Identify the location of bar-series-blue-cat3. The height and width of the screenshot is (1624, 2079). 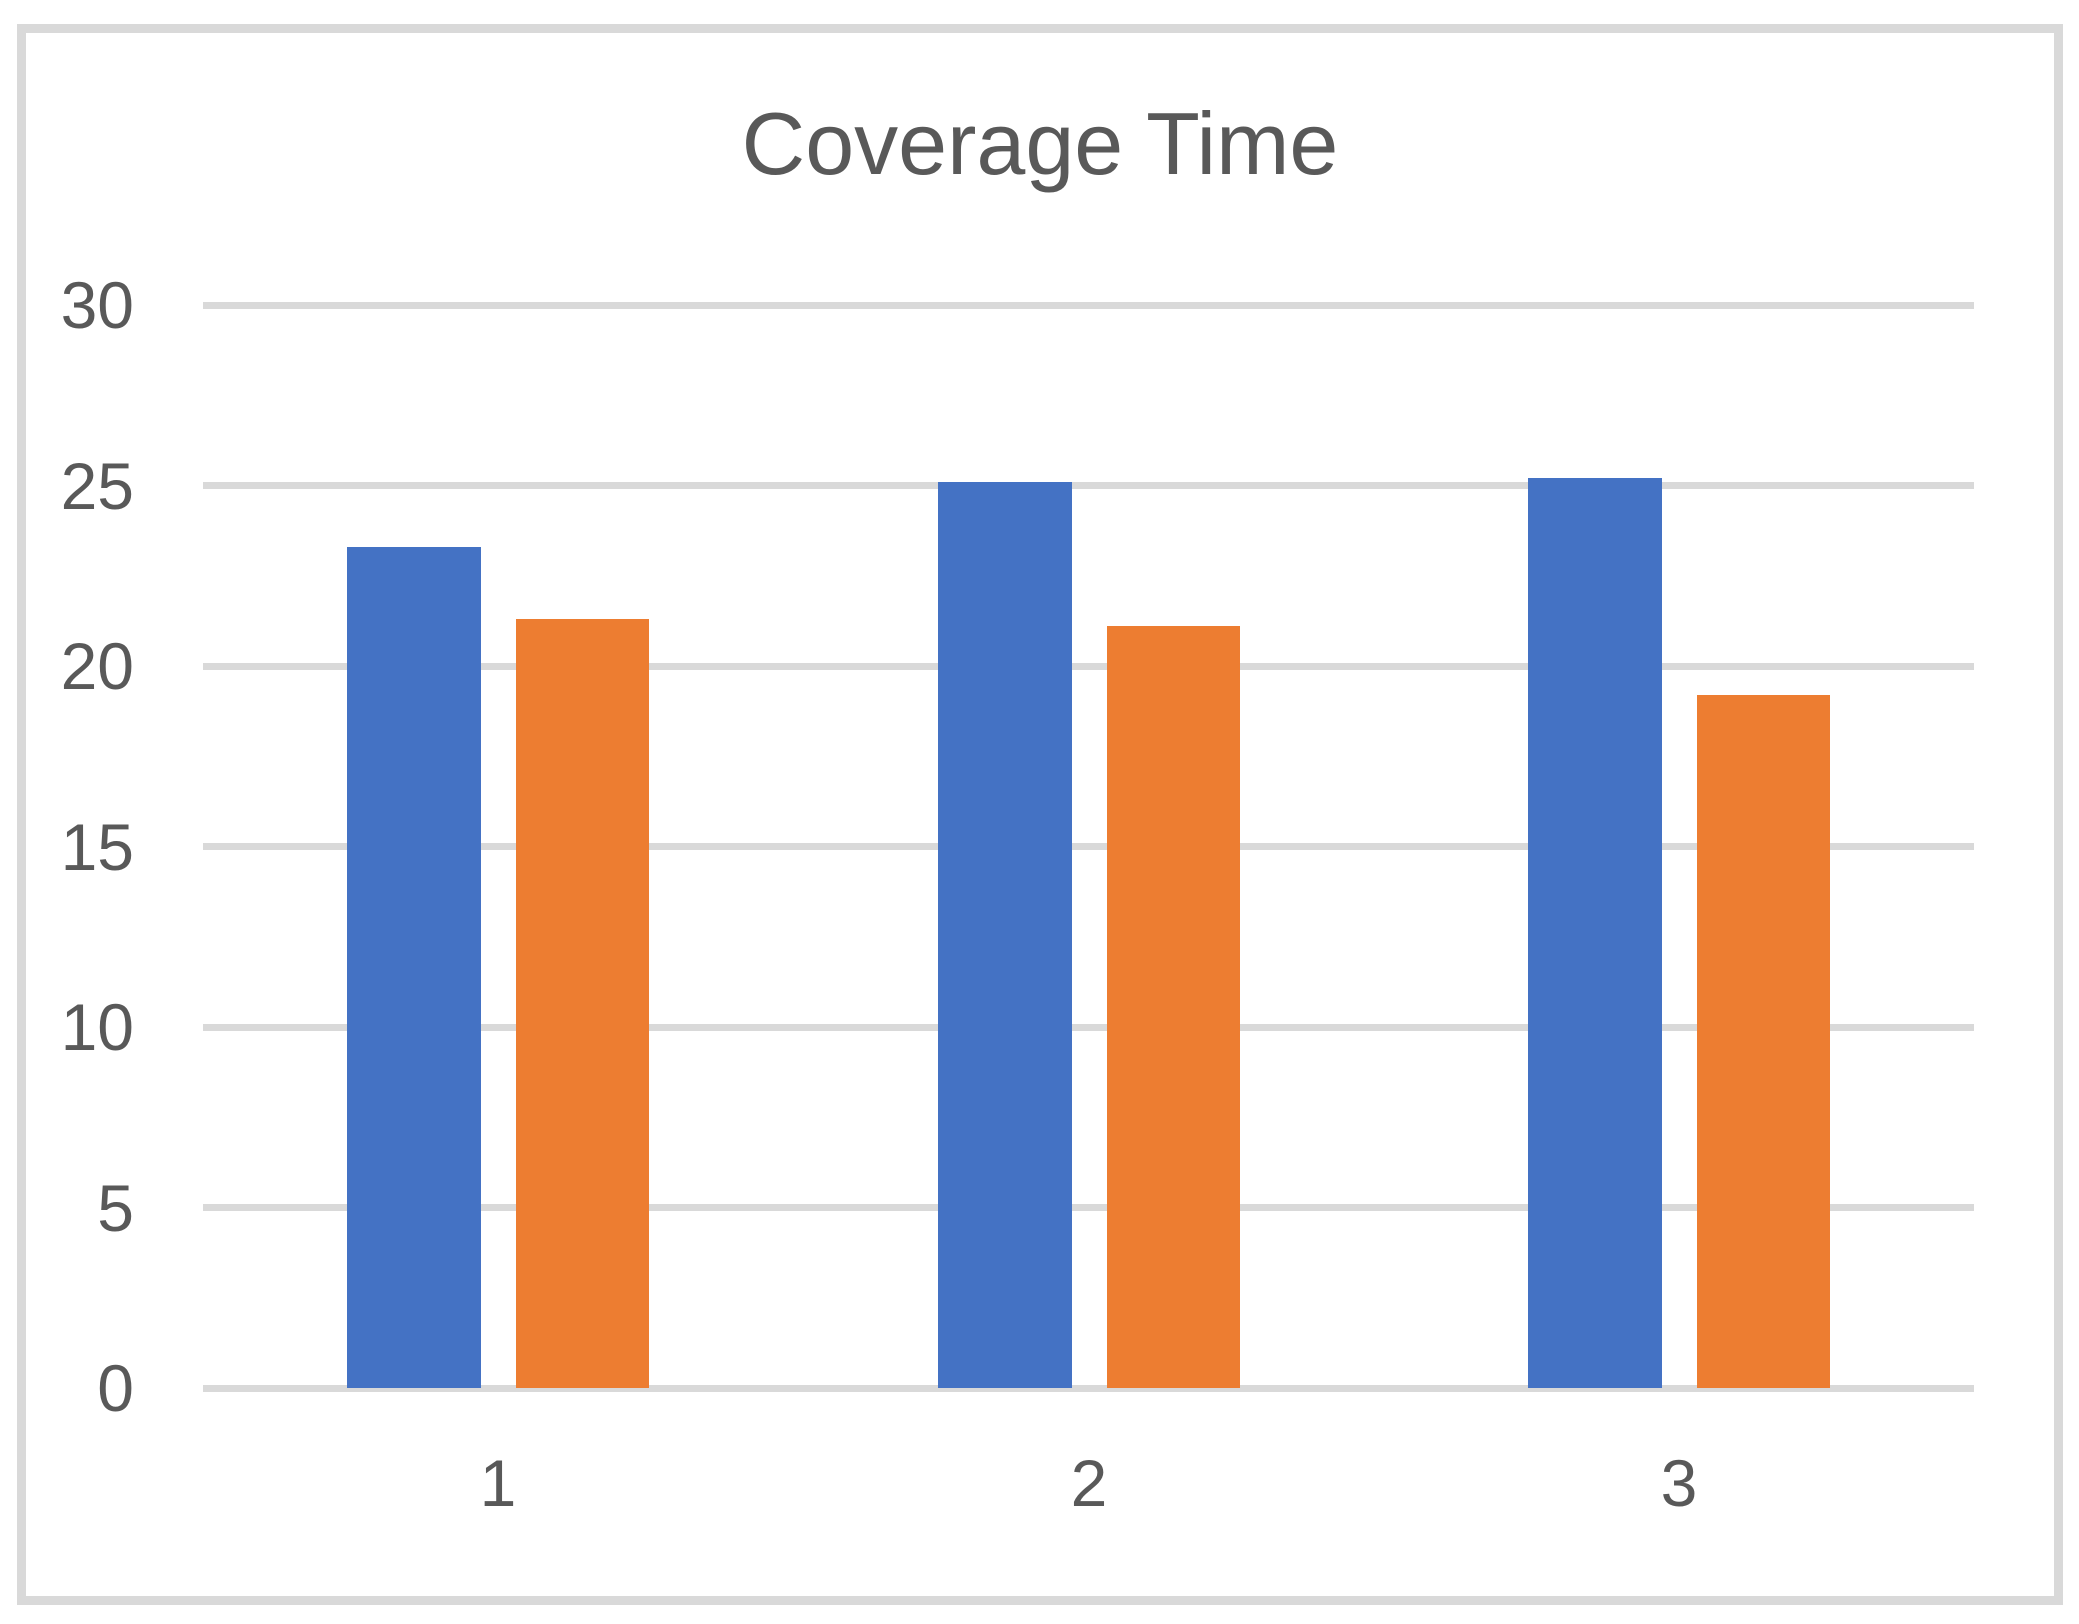
(1595, 933).